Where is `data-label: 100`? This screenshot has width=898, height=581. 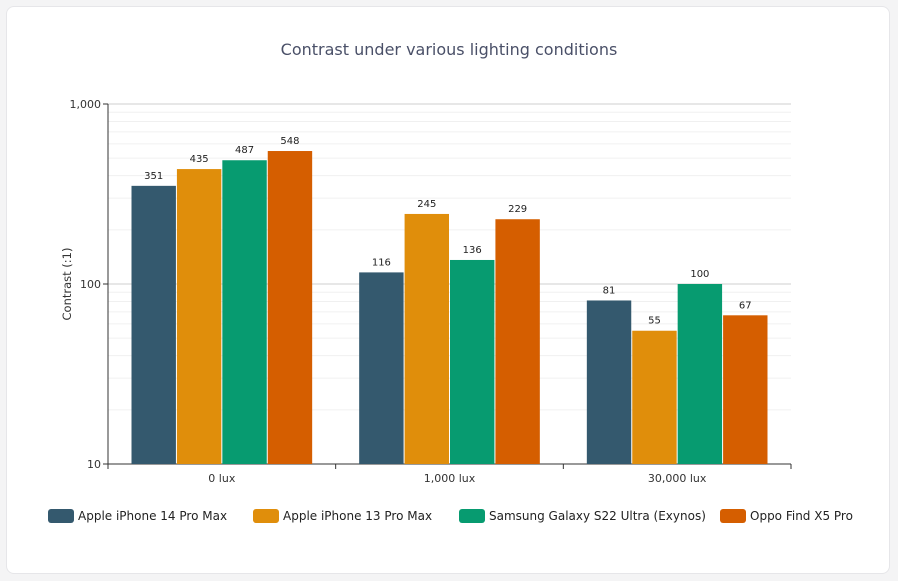
data-label: 100 is located at coordinates (699, 274).